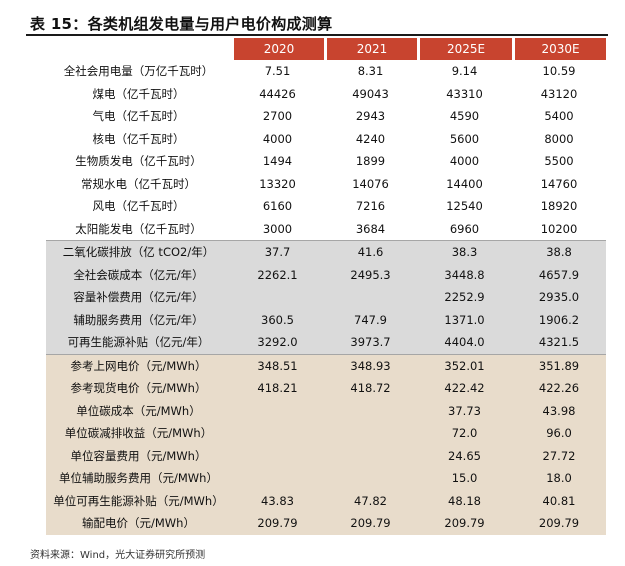  I want to click on table-row: 全社会碳成本（亿元/年） 2262.1 2495.3 3448.8 4657.9, so click(326, 274).